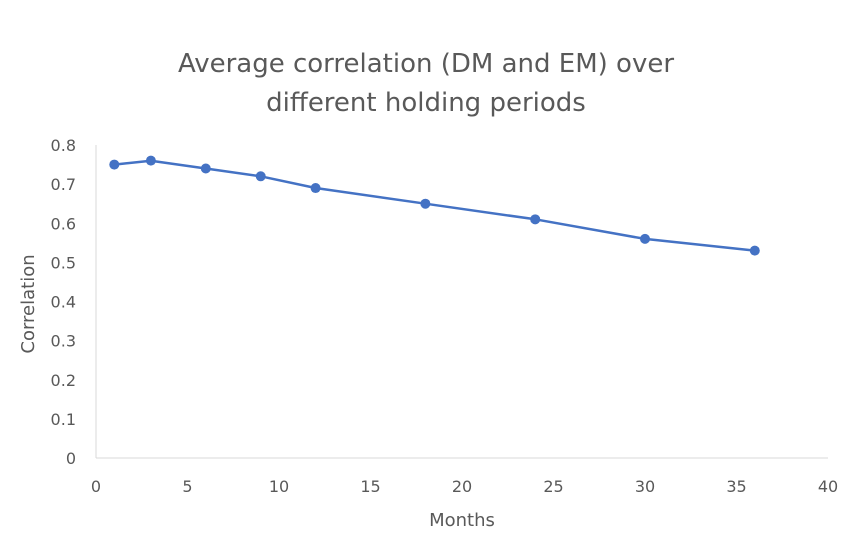 This screenshot has width=851, height=536. I want to click on x-tick-label: 20, so click(462, 486).